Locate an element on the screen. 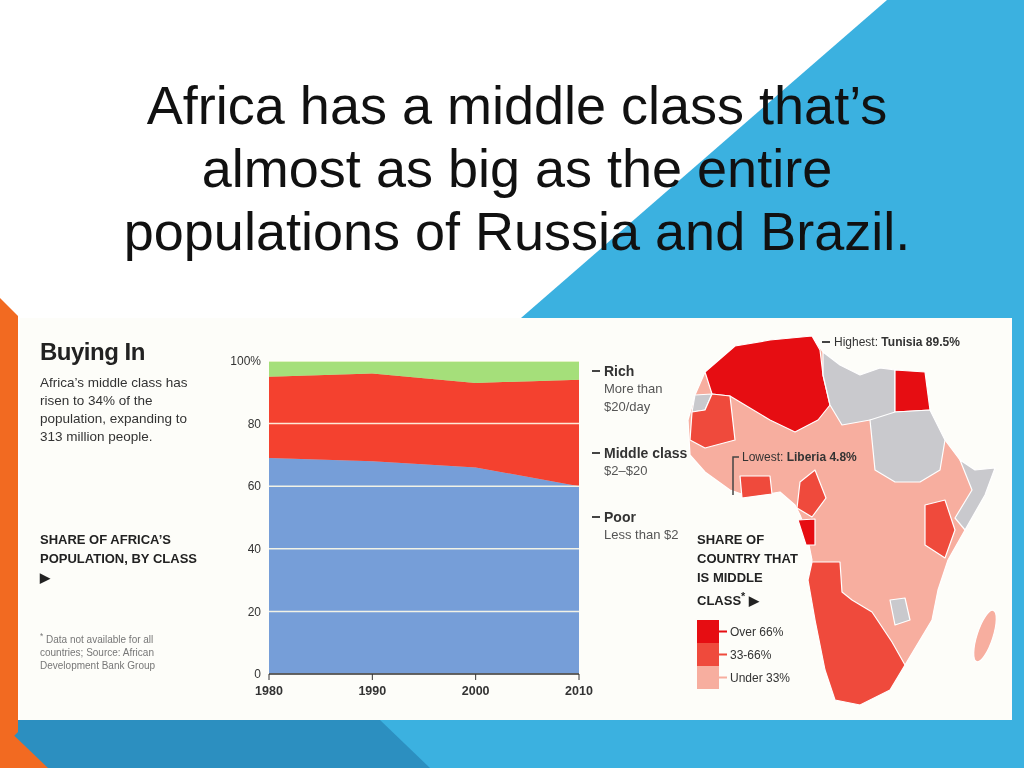 The image size is (1024, 768). y-tick-label: 100% is located at coordinates (246, 361).